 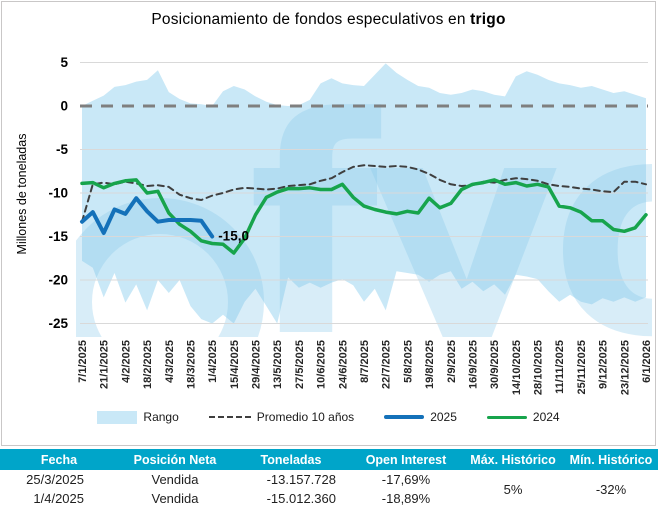 What do you see at coordinates (64, 62) in the screenshot?
I see `y-tick-label: 5` at bounding box center [64, 62].